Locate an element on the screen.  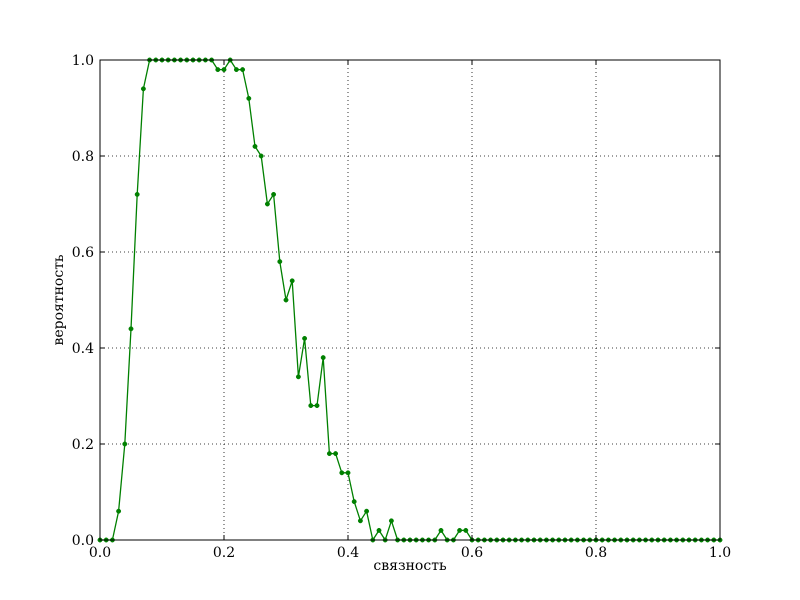
x-tick-label: 0.8 is located at coordinates (596, 553).